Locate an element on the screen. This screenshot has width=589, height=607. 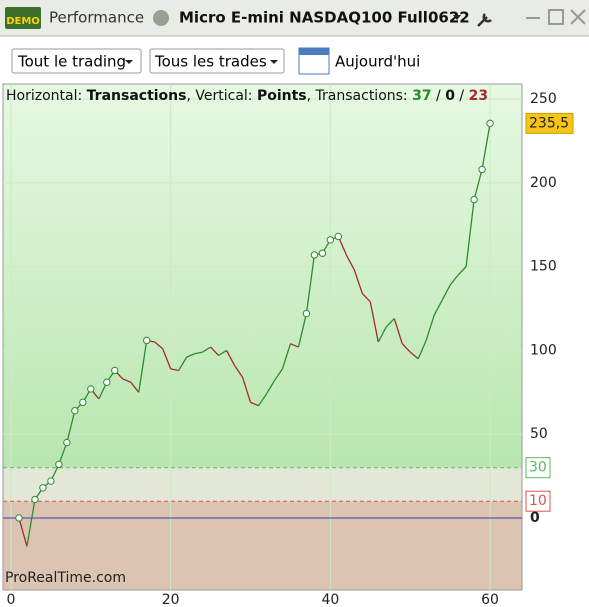
instrument: Micro E-mini NASDAQ100 Full0622 is located at coordinates (324, 18).